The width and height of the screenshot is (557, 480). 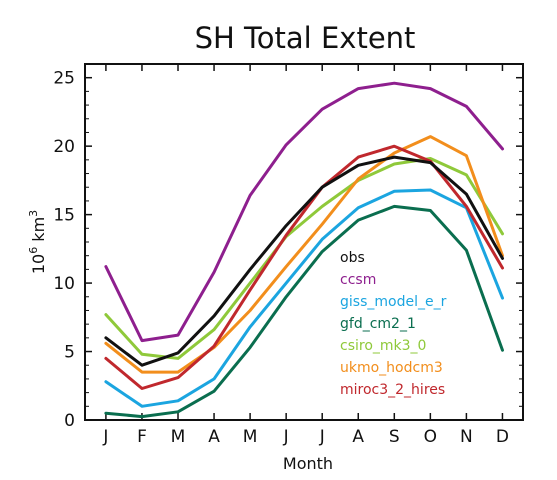 I want to click on y-tick-label: 5, so click(x=69, y=353).